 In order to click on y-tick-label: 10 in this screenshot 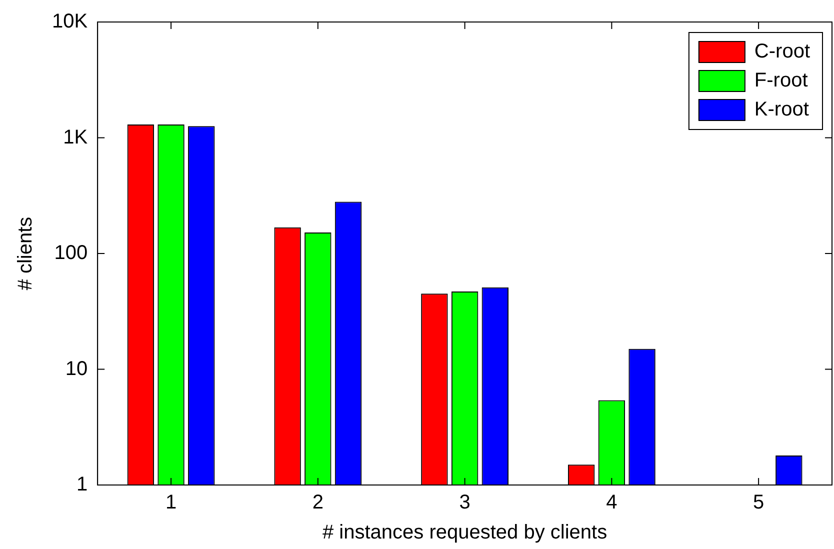, I will do `click(76, 369)`.